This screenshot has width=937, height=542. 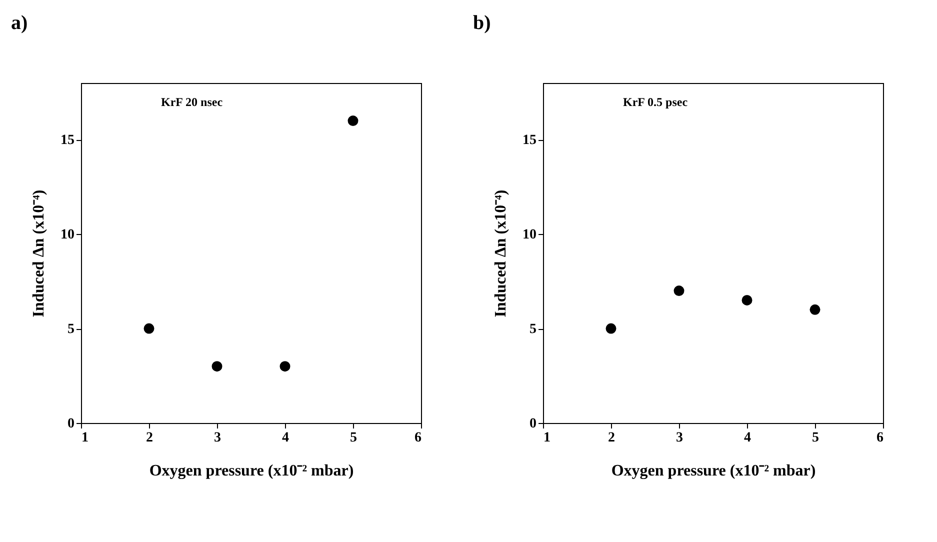 I want to click on annotation: KrF 20 nsec, so click(x=192, y=102).